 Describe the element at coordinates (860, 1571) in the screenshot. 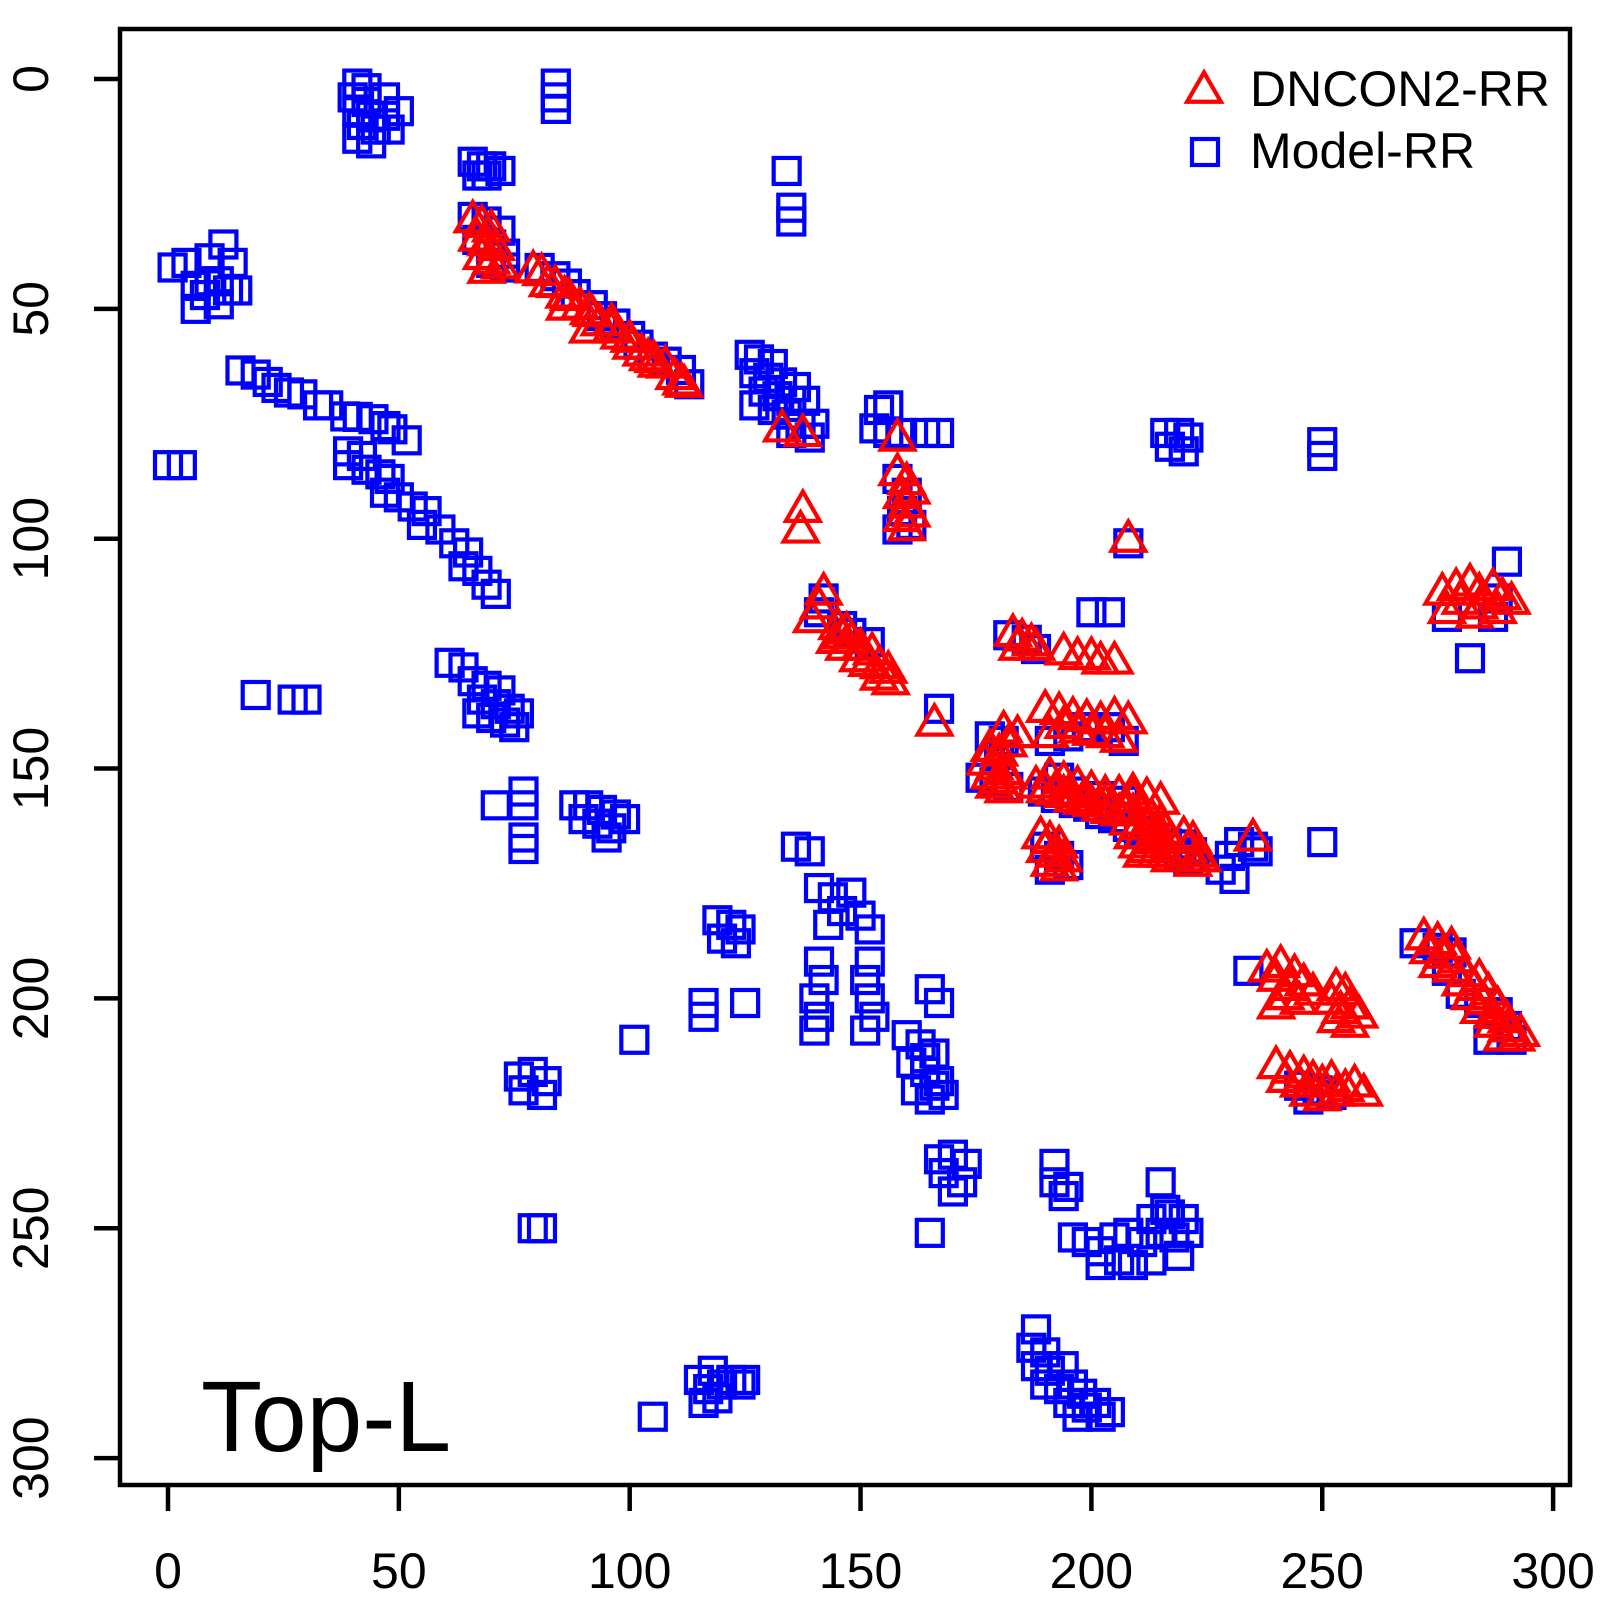

I see `x-tick-label: 150` at that location.